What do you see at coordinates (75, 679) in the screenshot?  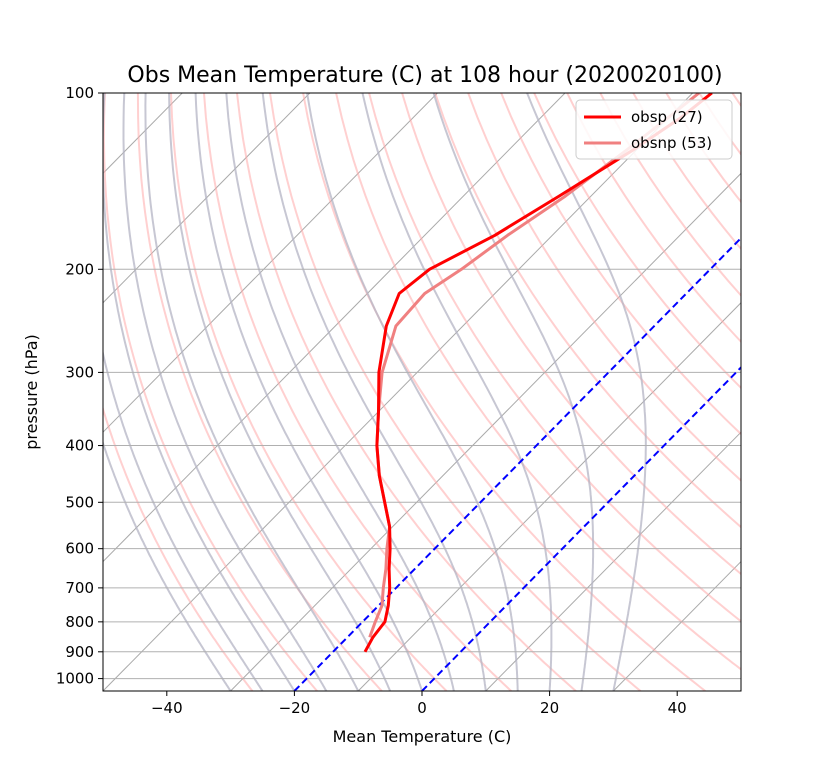 I see `y-tick-label: 1000` at bounding box center [75, 679].